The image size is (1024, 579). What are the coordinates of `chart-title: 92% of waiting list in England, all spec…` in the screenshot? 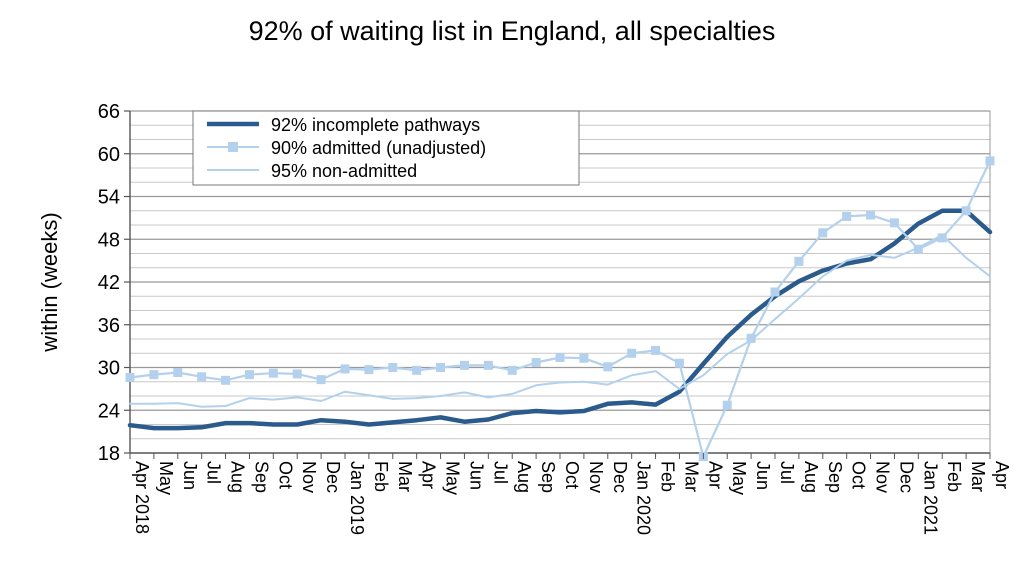 It's located at (512, 31).